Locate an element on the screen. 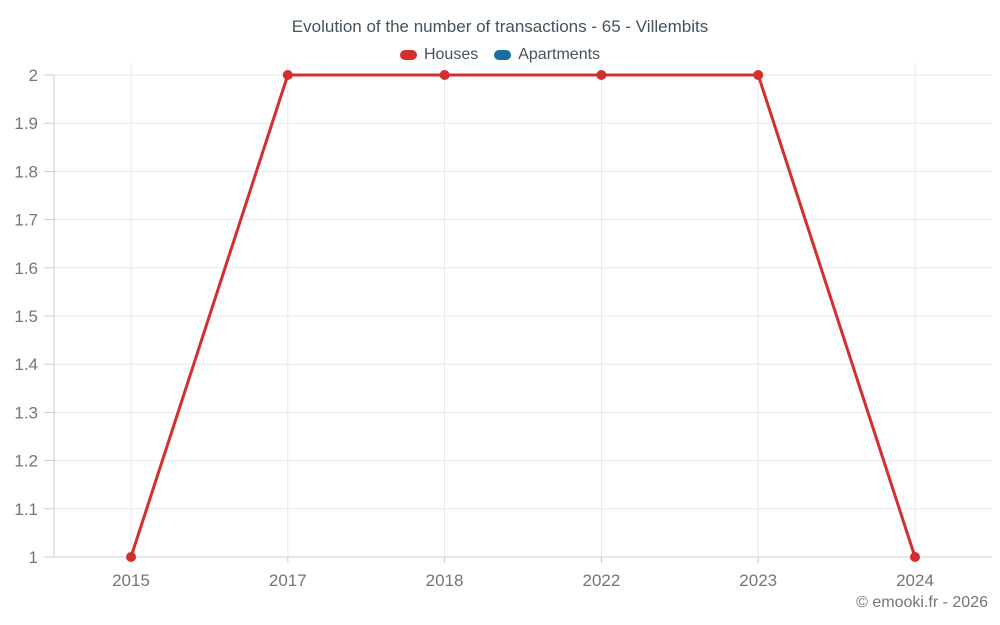 The height and width of the screenshot is (625, 1000). y-tick-label: 1.9 is located at coordinates (26, 123).